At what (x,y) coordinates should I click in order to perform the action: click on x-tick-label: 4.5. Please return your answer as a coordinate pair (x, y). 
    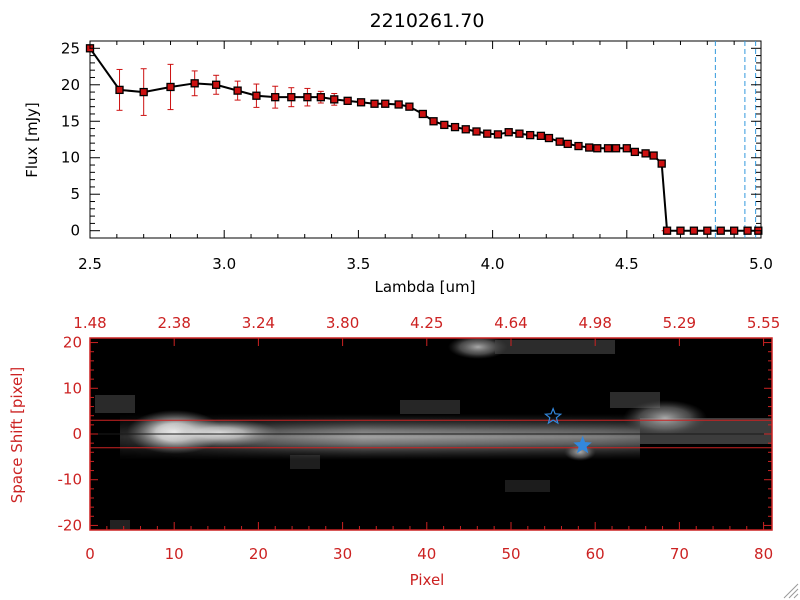
    Looking at the image, I should click on (627, 264).